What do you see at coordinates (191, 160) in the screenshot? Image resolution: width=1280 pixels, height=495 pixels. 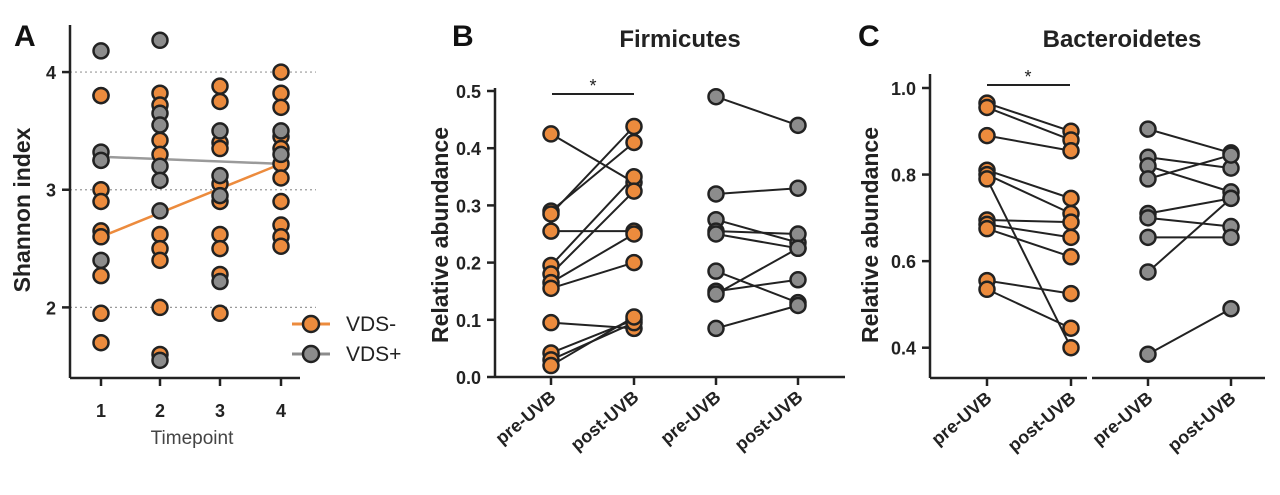 I see `panel-a-trend-line-vds-plus` at bounding box center [191, 160].